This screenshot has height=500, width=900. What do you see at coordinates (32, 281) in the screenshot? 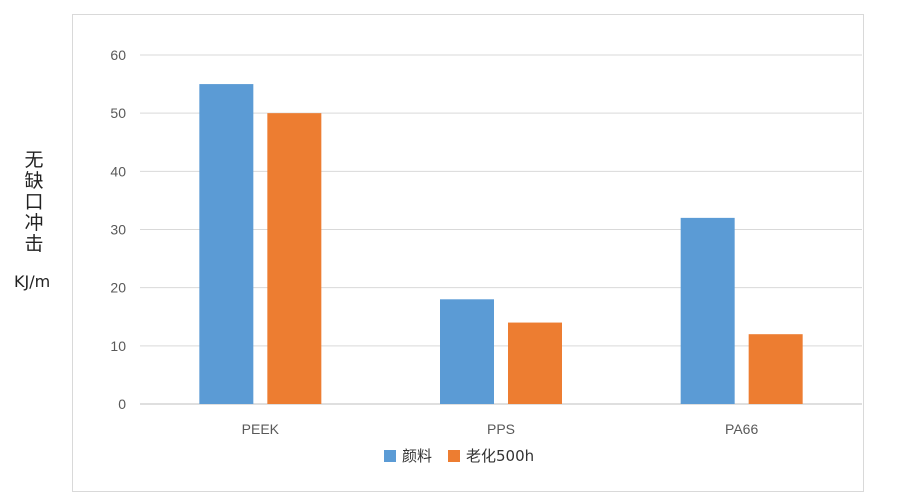
I see `y-axis-unit: KJ/m` at bounding box center [32, 281].